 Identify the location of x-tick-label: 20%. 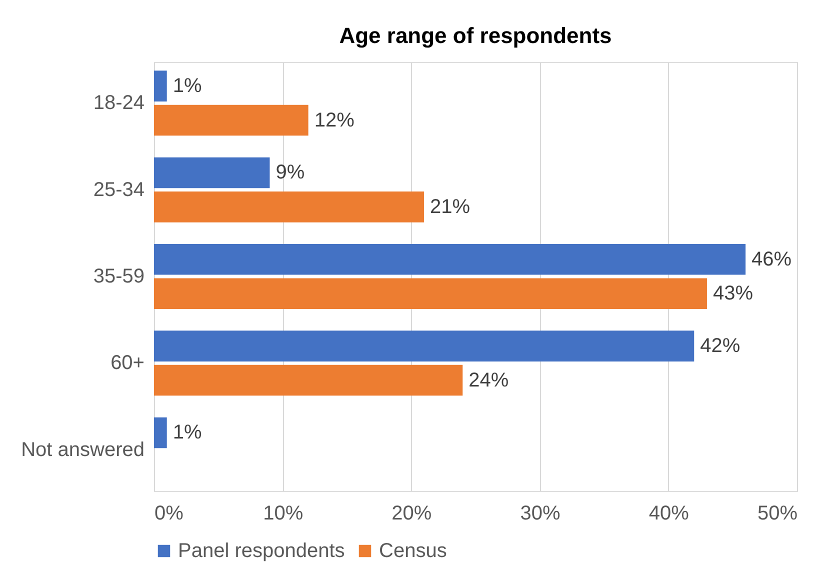
(412, 513).